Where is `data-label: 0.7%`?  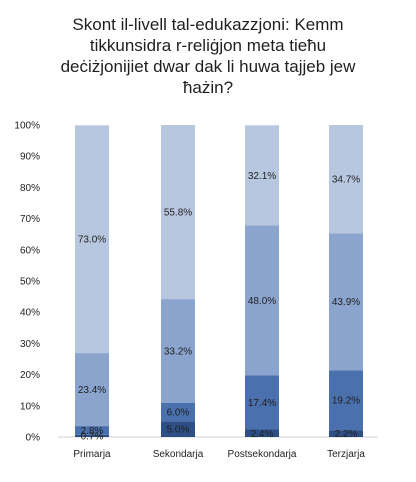 data-label: 0.7% is located at coordinates (92, 436).